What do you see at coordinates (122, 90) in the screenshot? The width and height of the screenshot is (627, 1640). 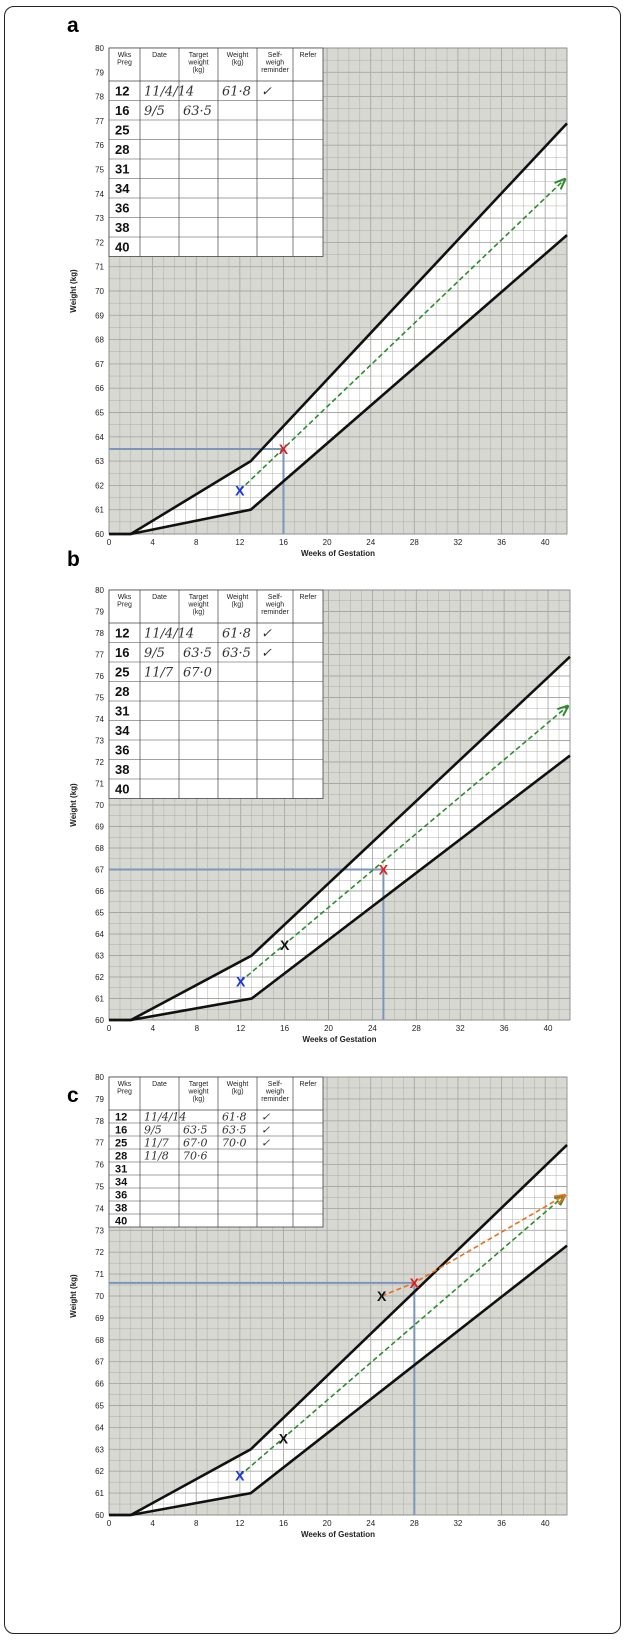 I see `table-week: 12` at bounding box center [122, 90].